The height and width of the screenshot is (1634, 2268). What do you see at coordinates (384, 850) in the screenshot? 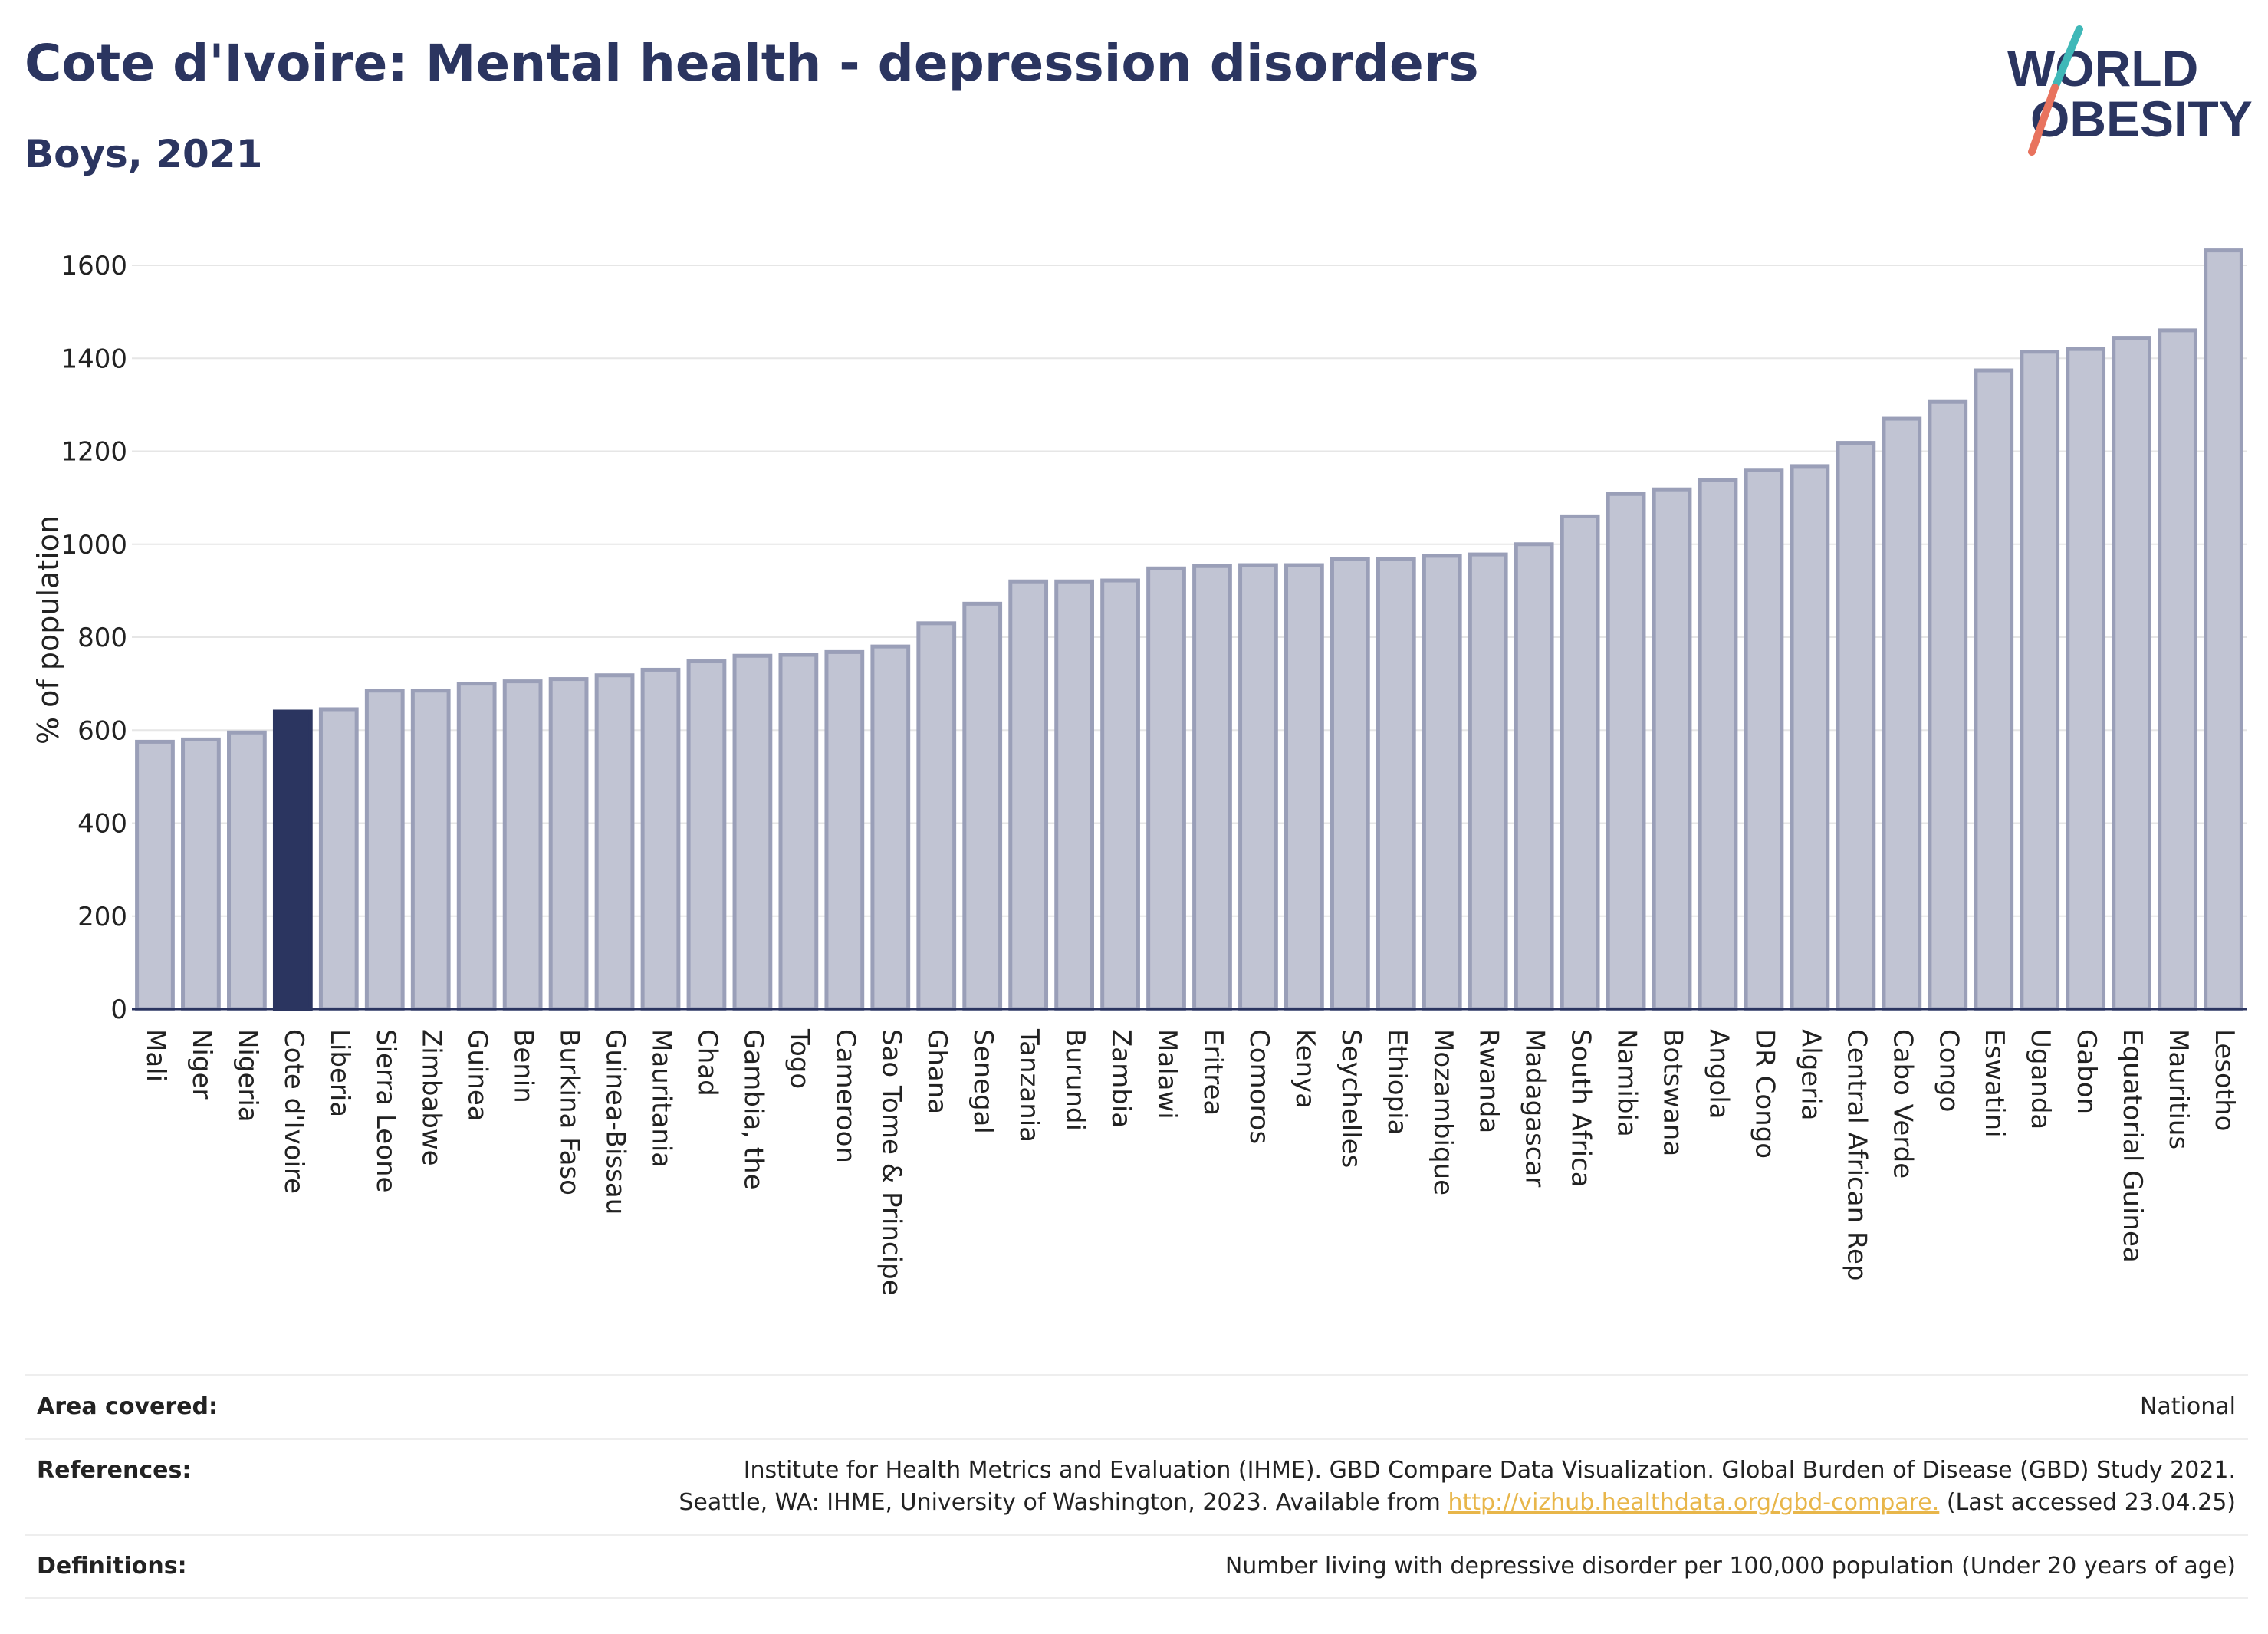
I see `bar-sierra-leone` at bounding box center [384, 850].